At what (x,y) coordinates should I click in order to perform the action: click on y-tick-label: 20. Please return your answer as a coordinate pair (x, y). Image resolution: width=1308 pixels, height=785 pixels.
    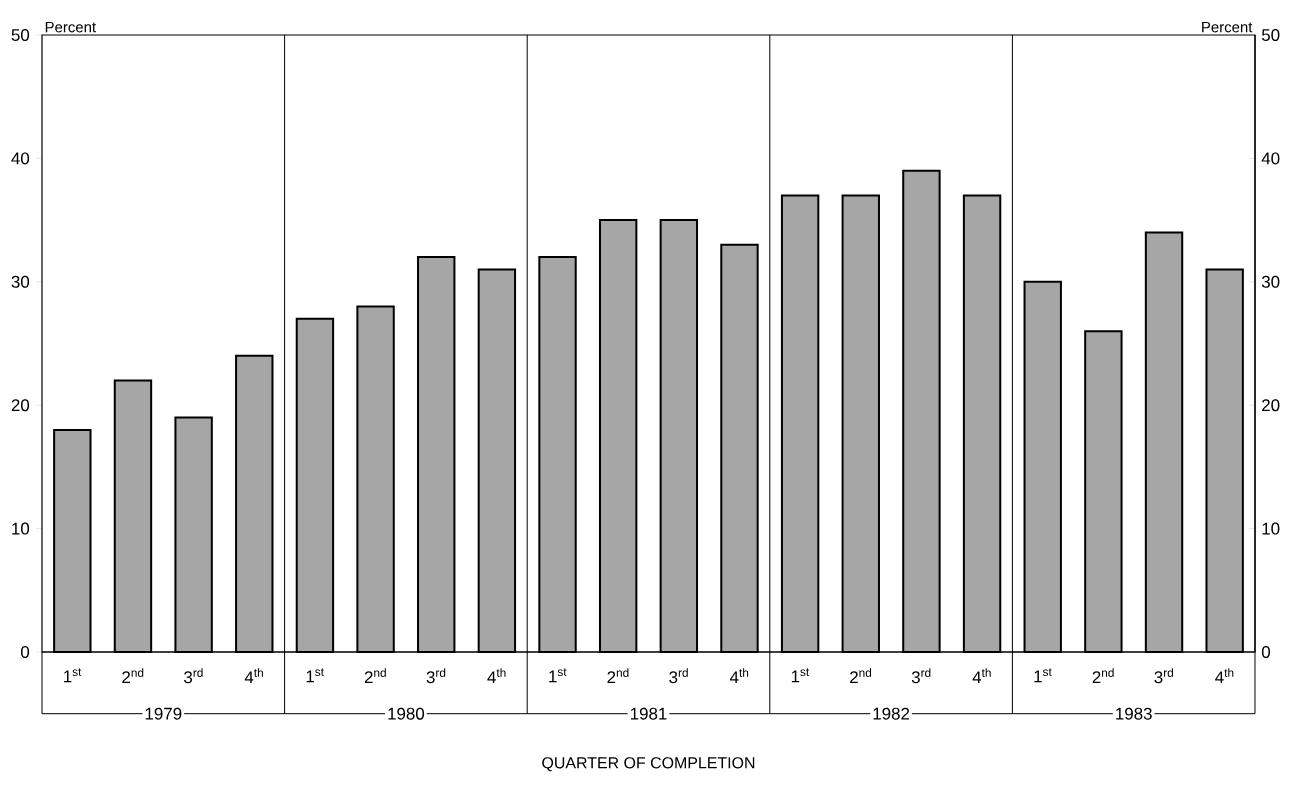
    Looking at the image, I should click on (20, 405).